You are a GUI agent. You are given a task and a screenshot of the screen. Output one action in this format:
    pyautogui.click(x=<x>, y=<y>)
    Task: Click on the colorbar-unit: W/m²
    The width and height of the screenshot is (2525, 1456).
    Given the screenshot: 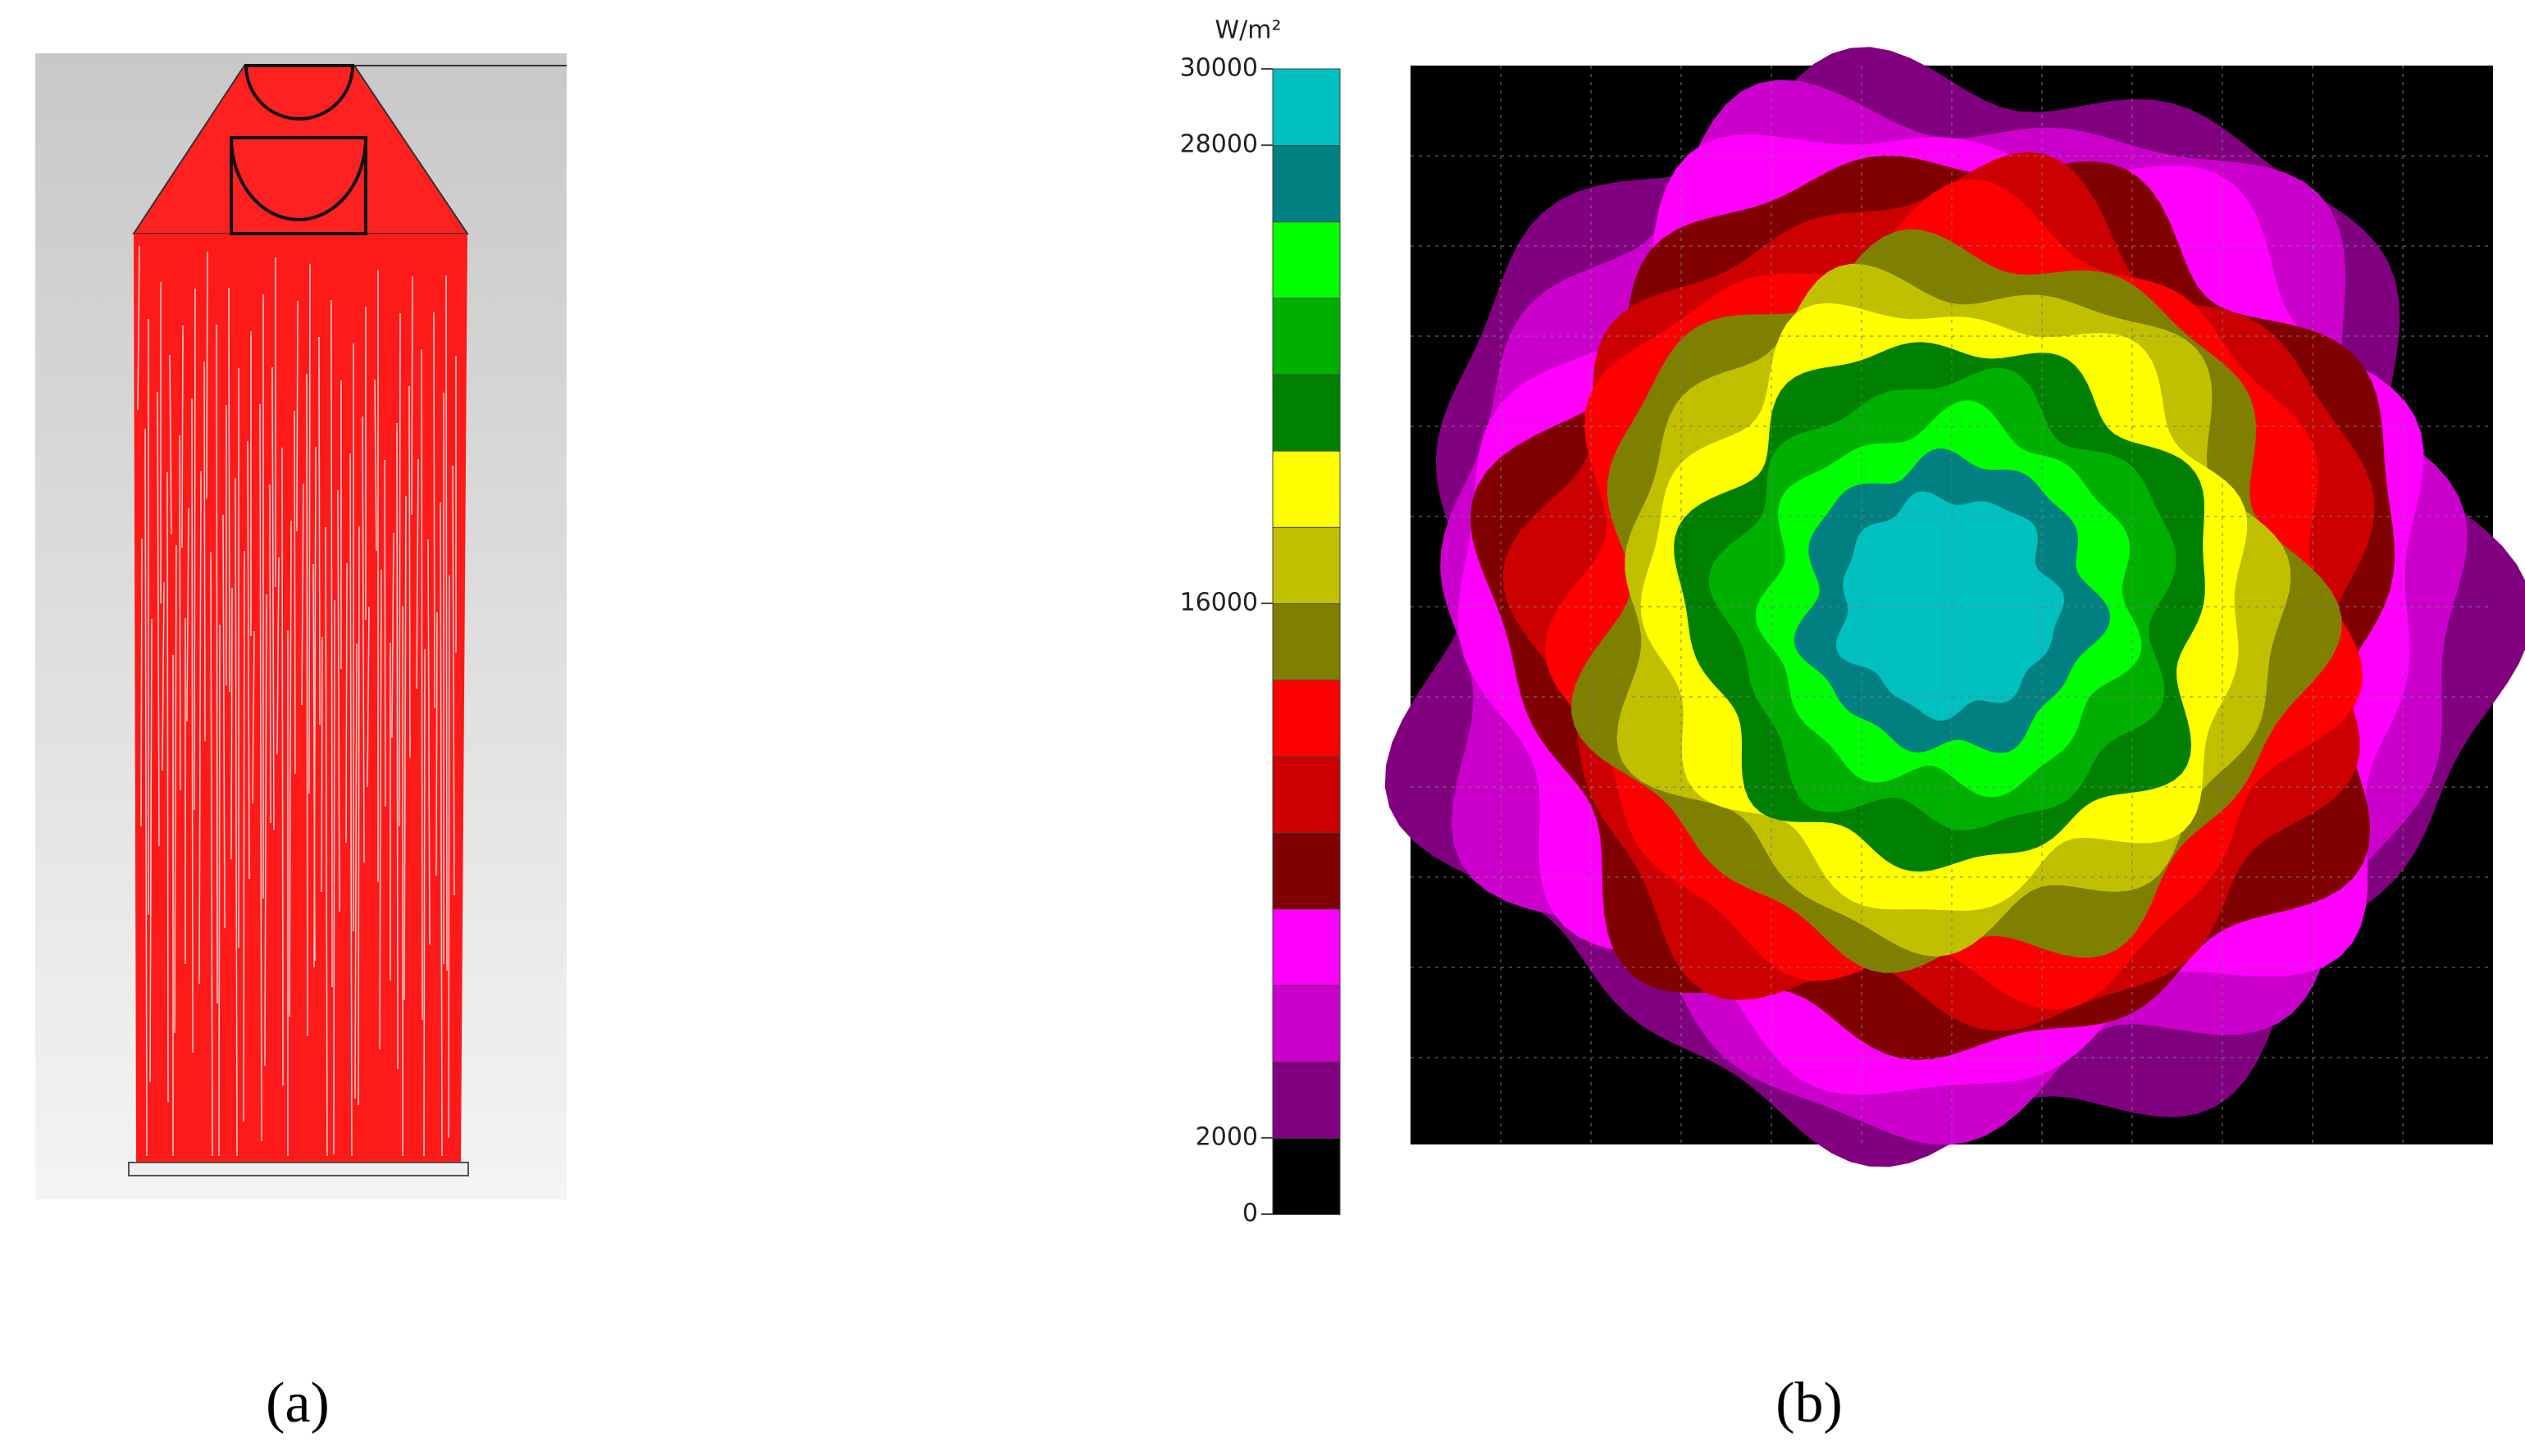 What is the action you would take?
    pyautogui.click(x=1248, y=31)
    